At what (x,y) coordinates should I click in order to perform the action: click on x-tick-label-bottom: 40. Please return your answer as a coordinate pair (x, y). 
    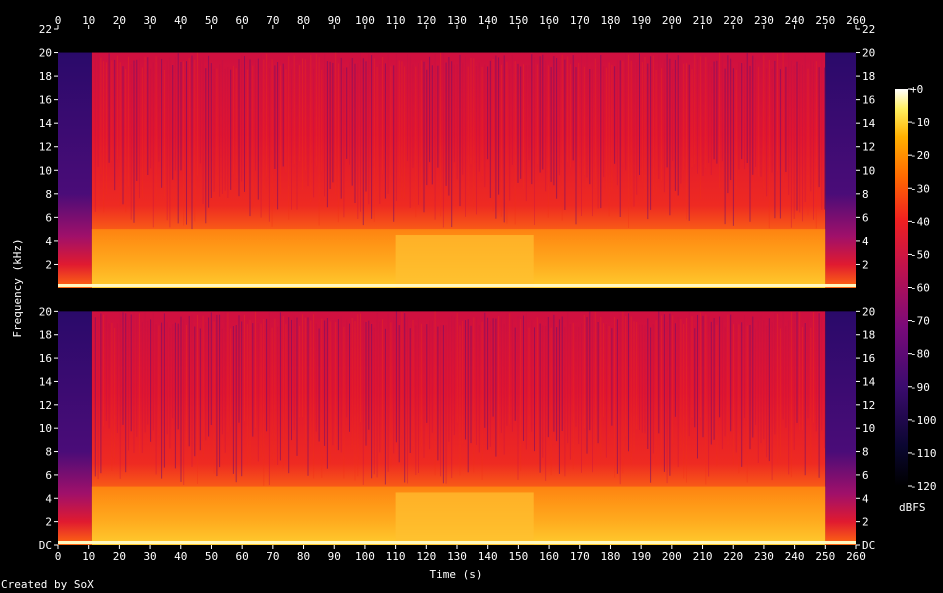
    Looking at the image, I should click on (180, 556).